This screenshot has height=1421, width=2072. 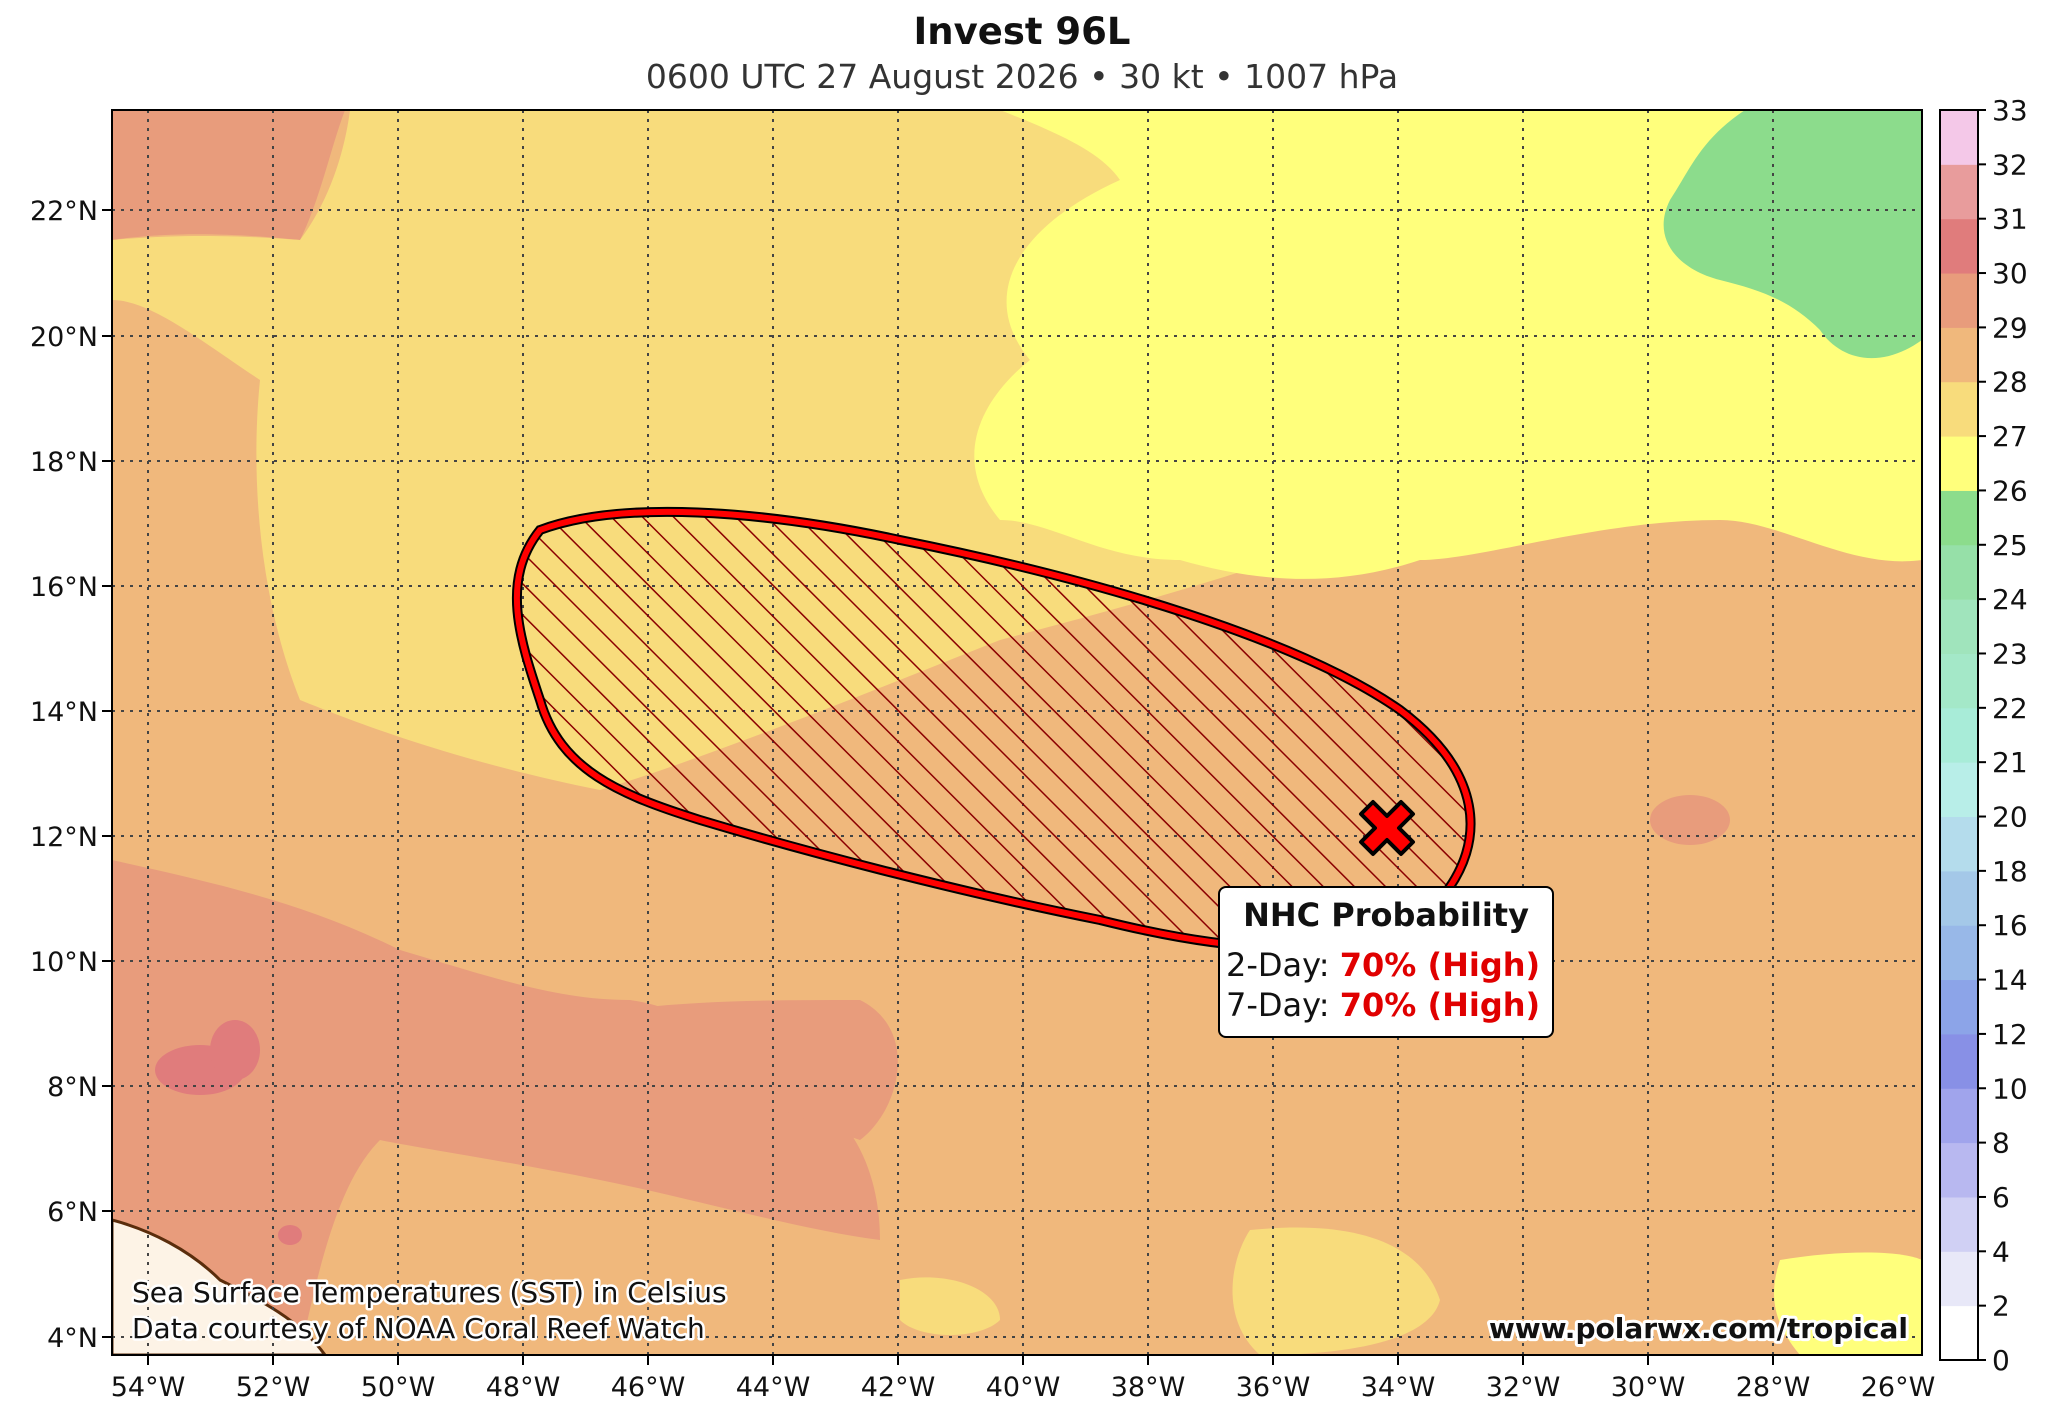 I want to click on lon-tick-label: 36°W, so click(x=1273, y=1387).